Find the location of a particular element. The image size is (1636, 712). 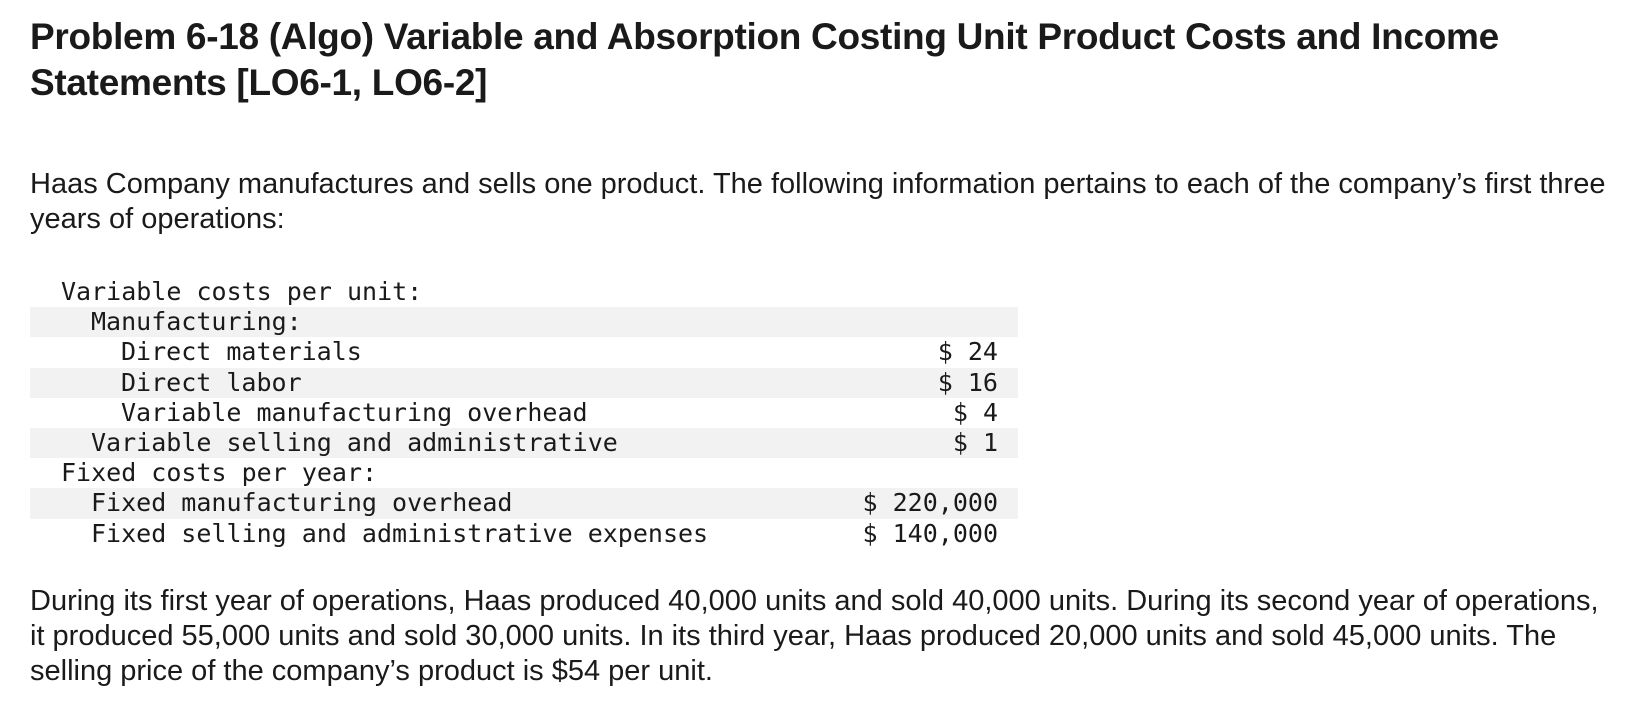

table-row: Variable manufacturing overhead $ 4 is located at coordinates (524, 413).